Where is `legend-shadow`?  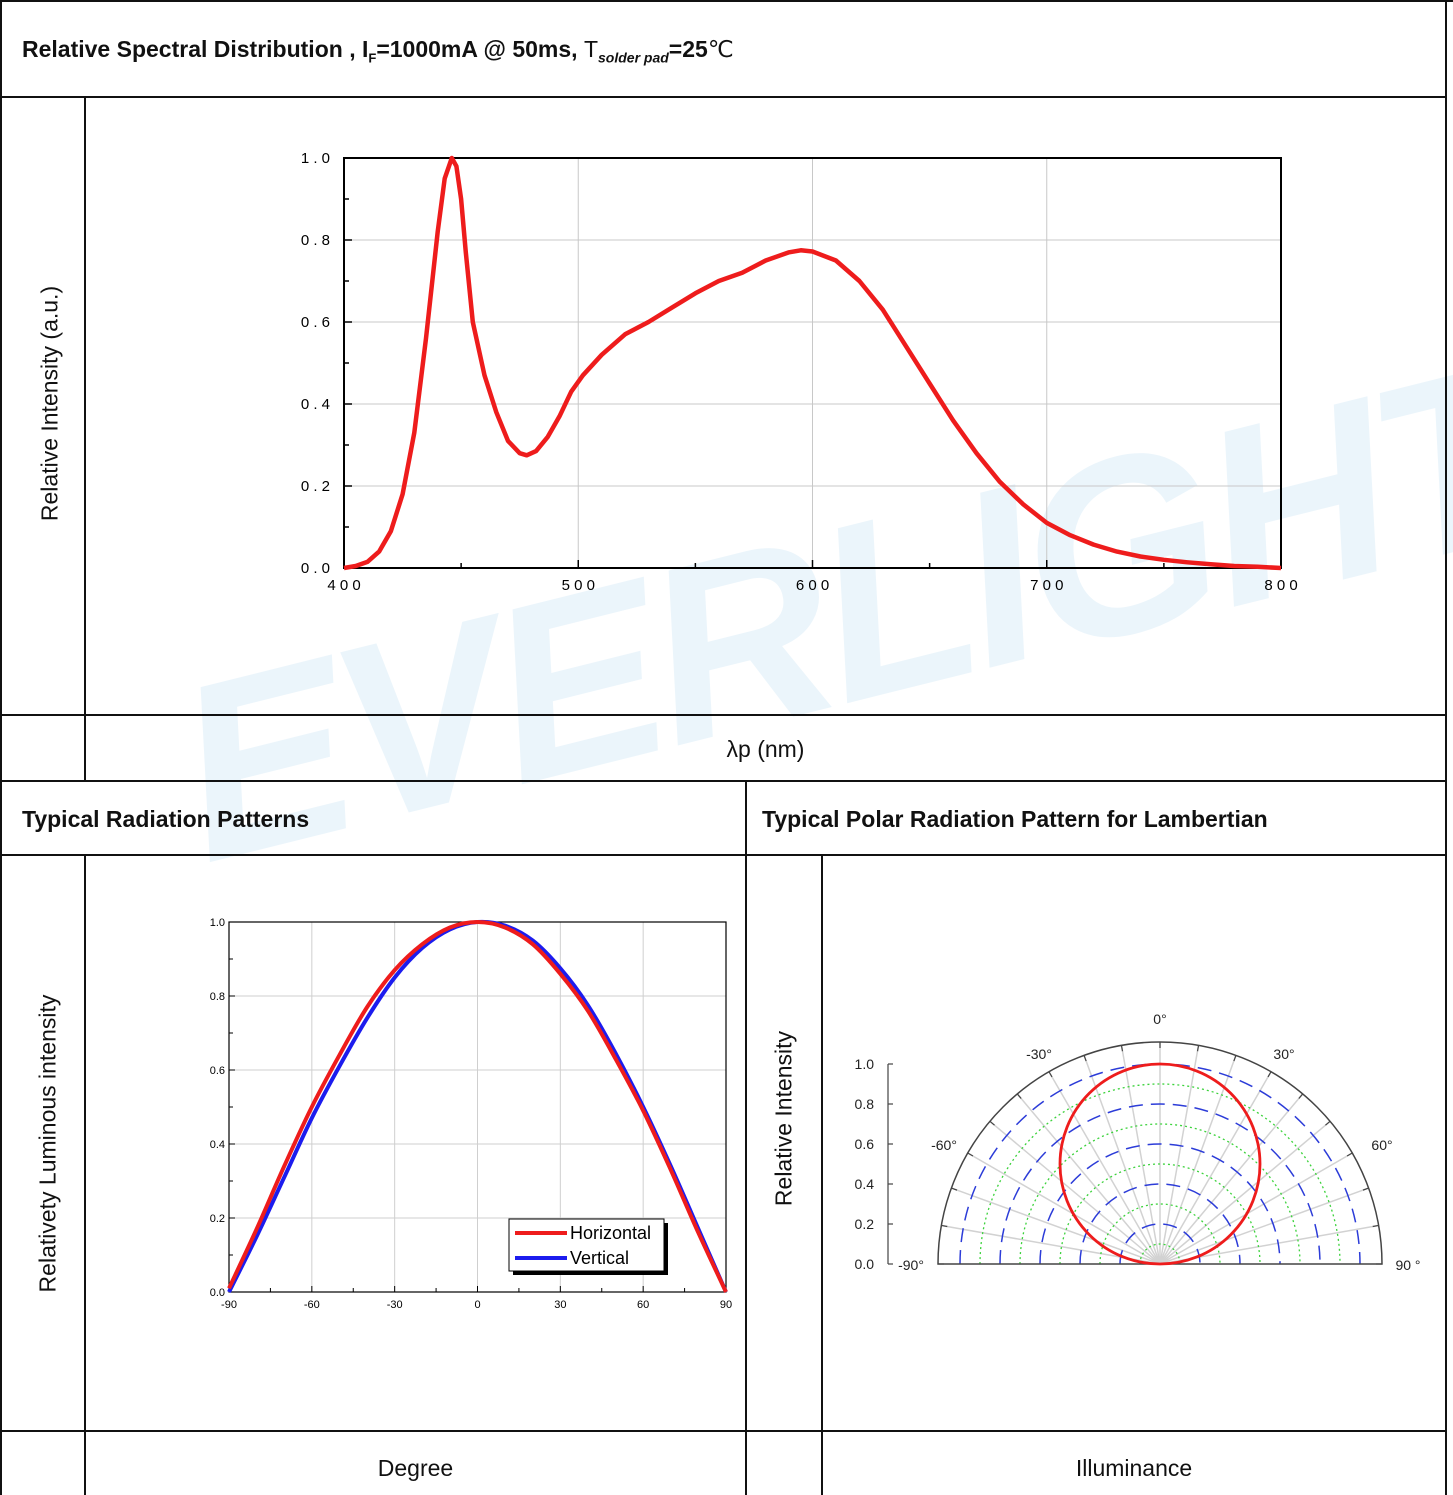 legend-shadow is located at coordinates (590, 1249).